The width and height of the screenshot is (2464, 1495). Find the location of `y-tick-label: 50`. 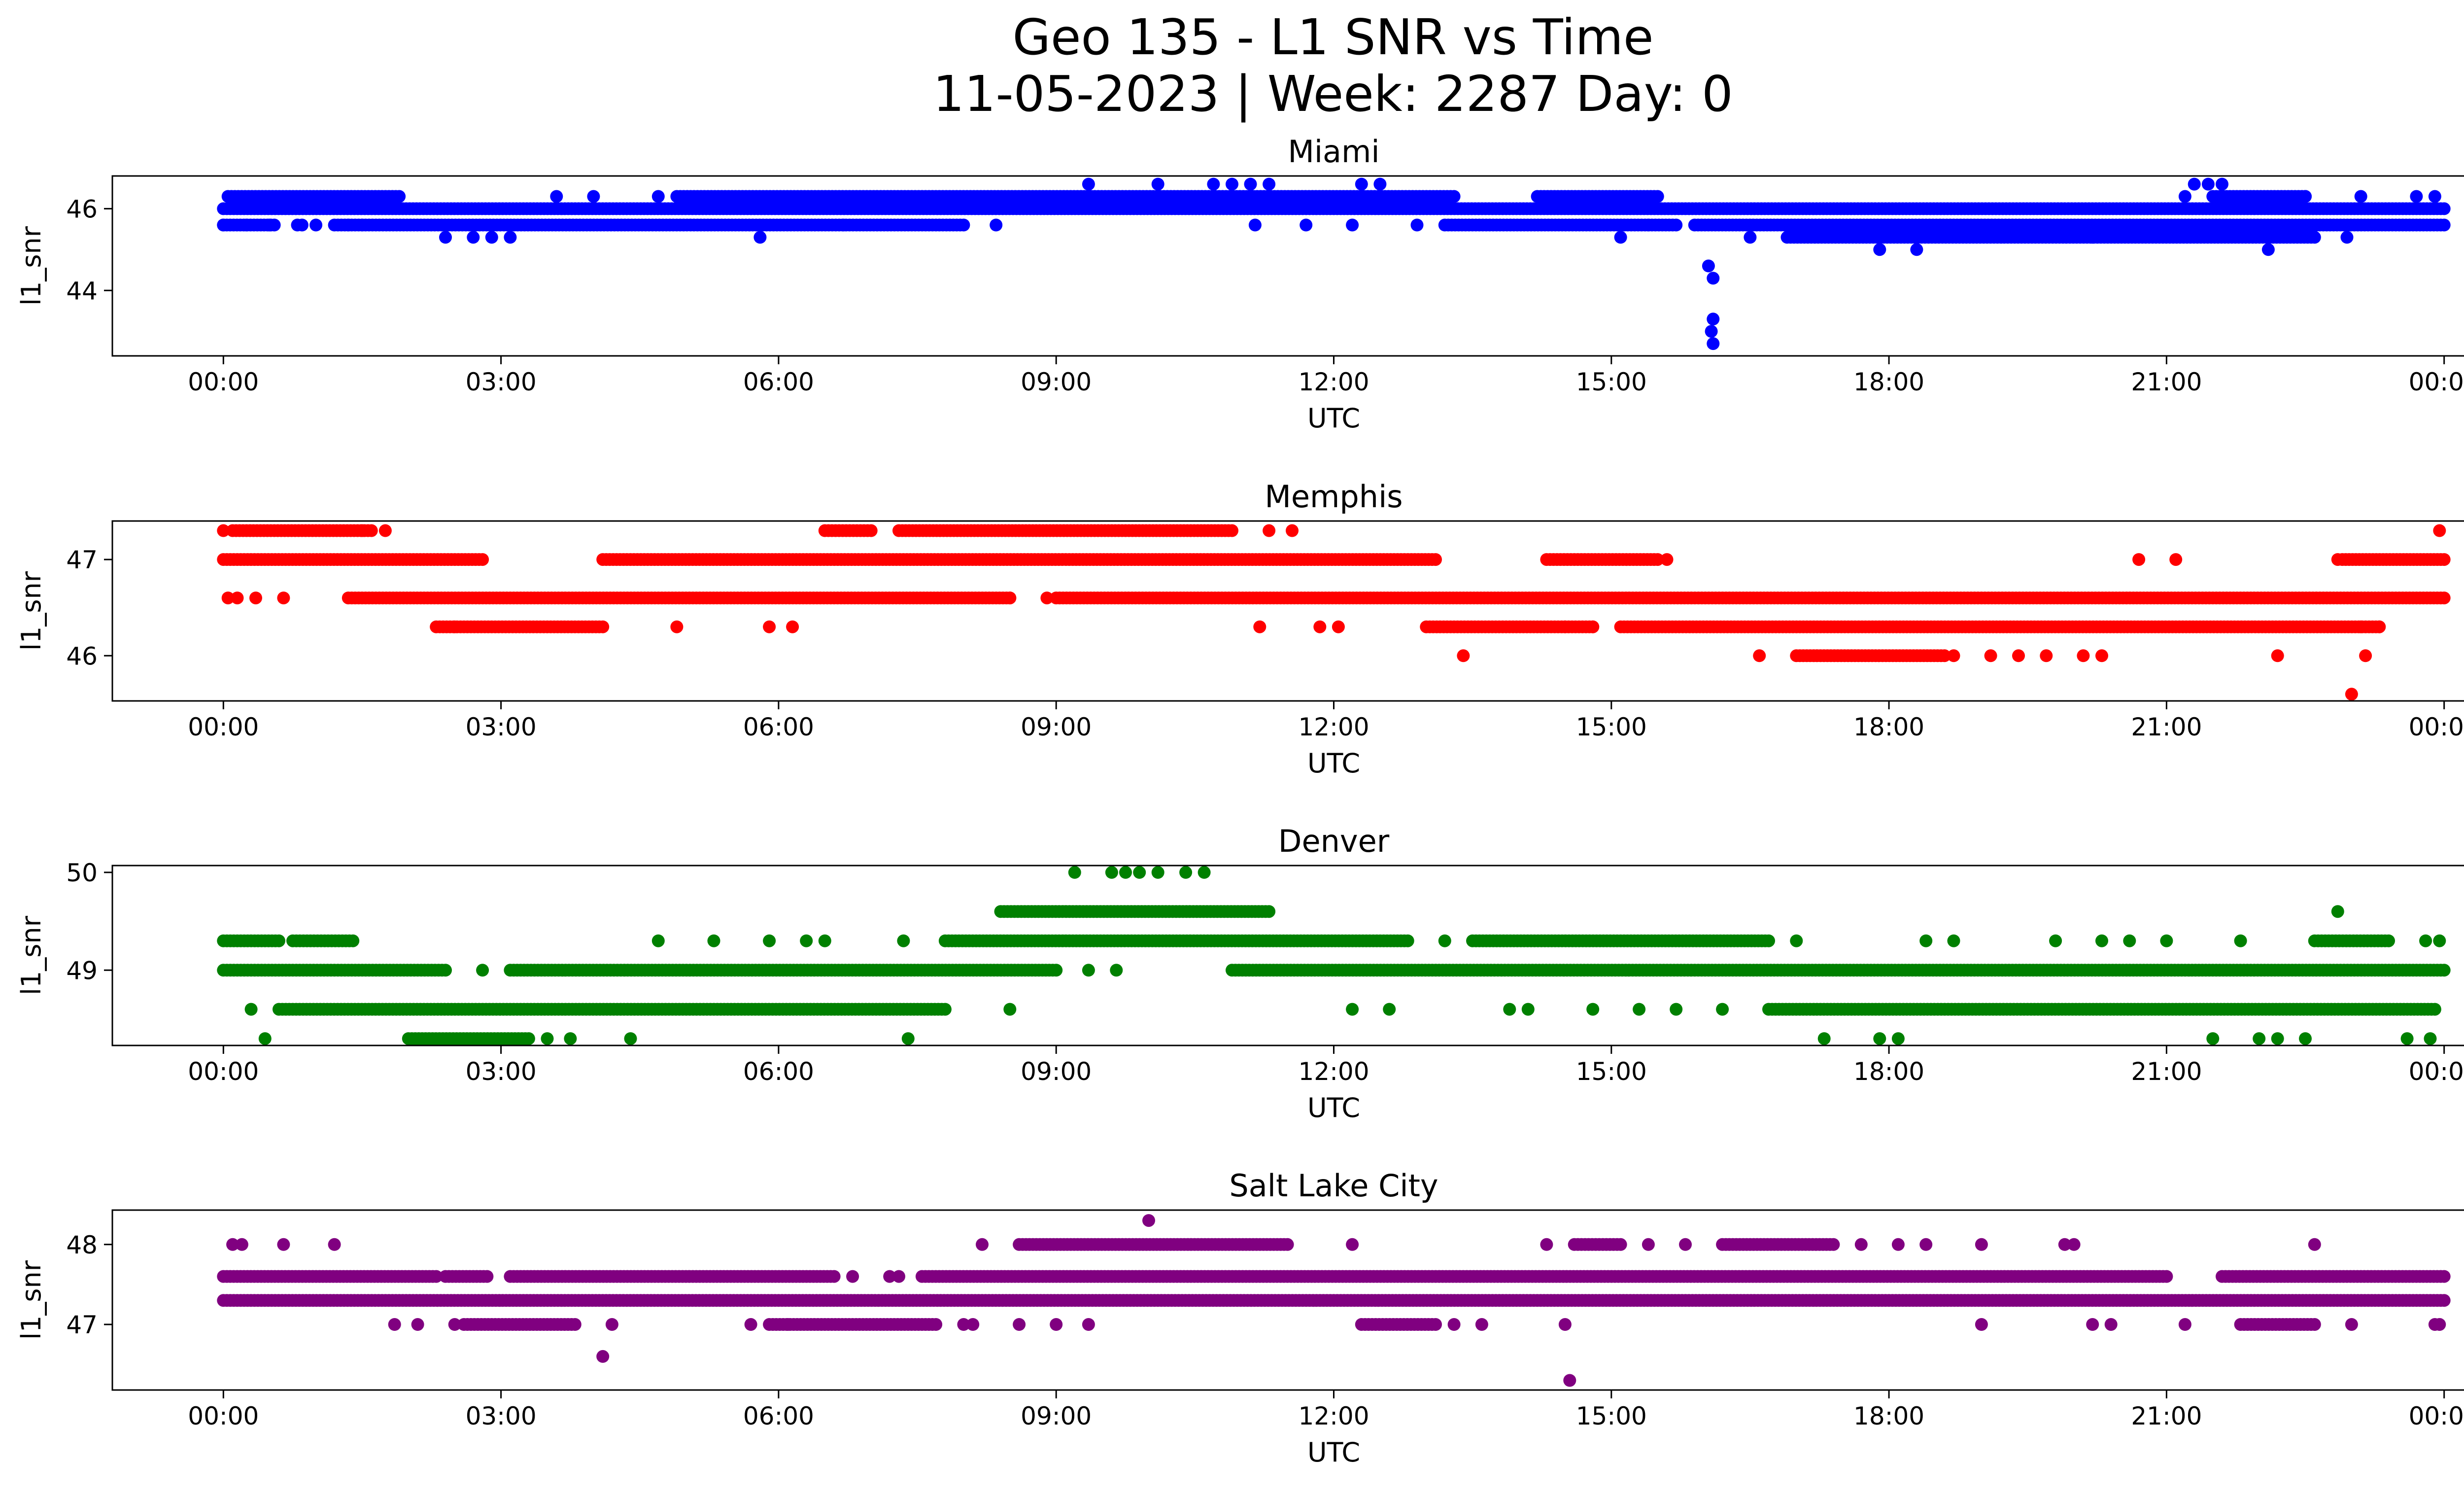

y-tick-label: 50 is located at coordinates (82, 873).